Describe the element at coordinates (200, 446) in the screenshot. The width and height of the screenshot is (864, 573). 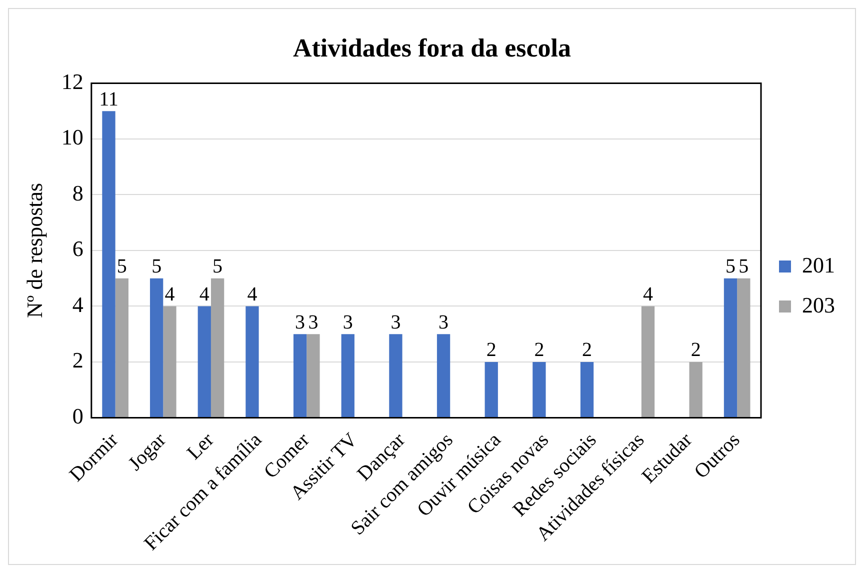
I see `x-tick-label: Ler` at that location.